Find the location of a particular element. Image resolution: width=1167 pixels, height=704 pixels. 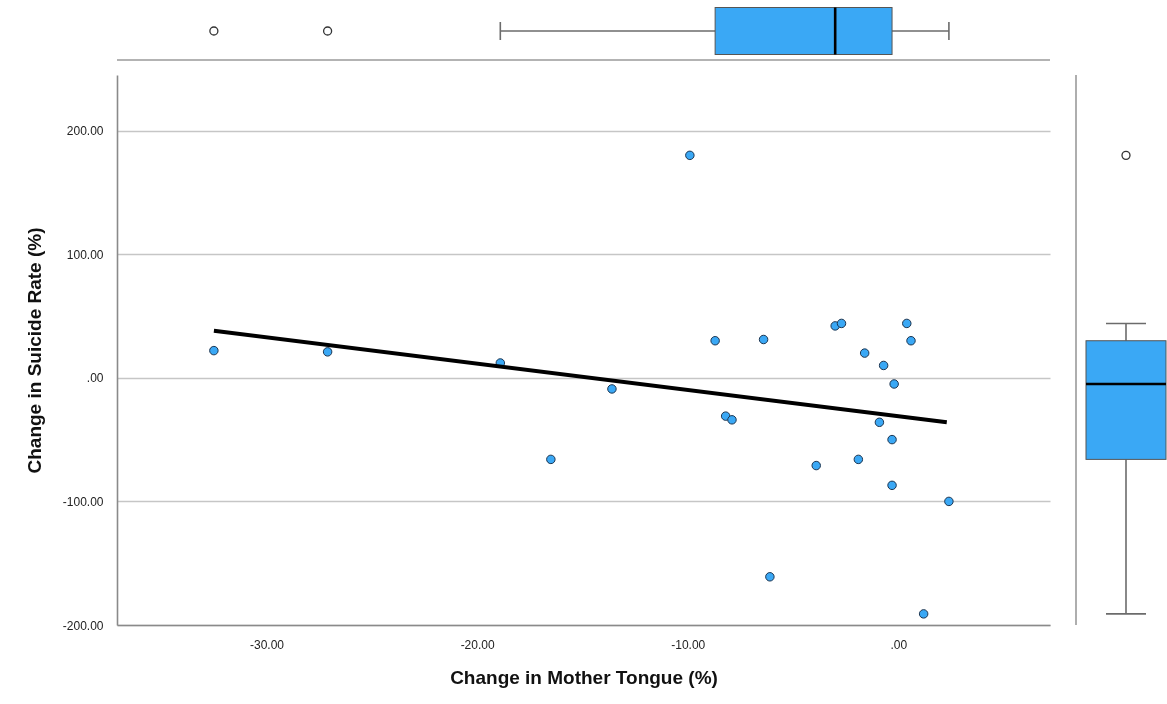

x-tick-label: -10.00 is located at coordinates (688, 644).